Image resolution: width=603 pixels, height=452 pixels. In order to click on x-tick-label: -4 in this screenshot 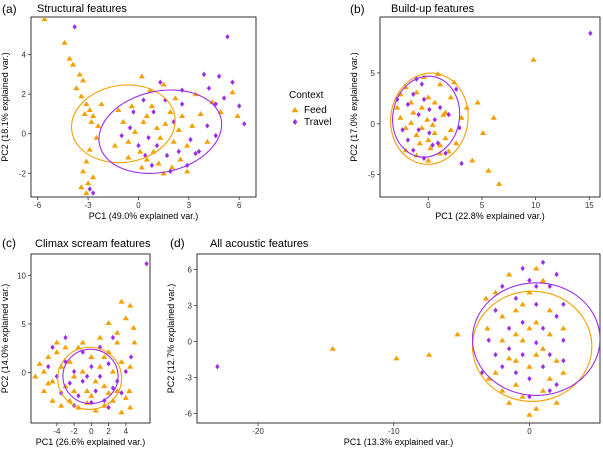, I will do `click(57, 431)`.